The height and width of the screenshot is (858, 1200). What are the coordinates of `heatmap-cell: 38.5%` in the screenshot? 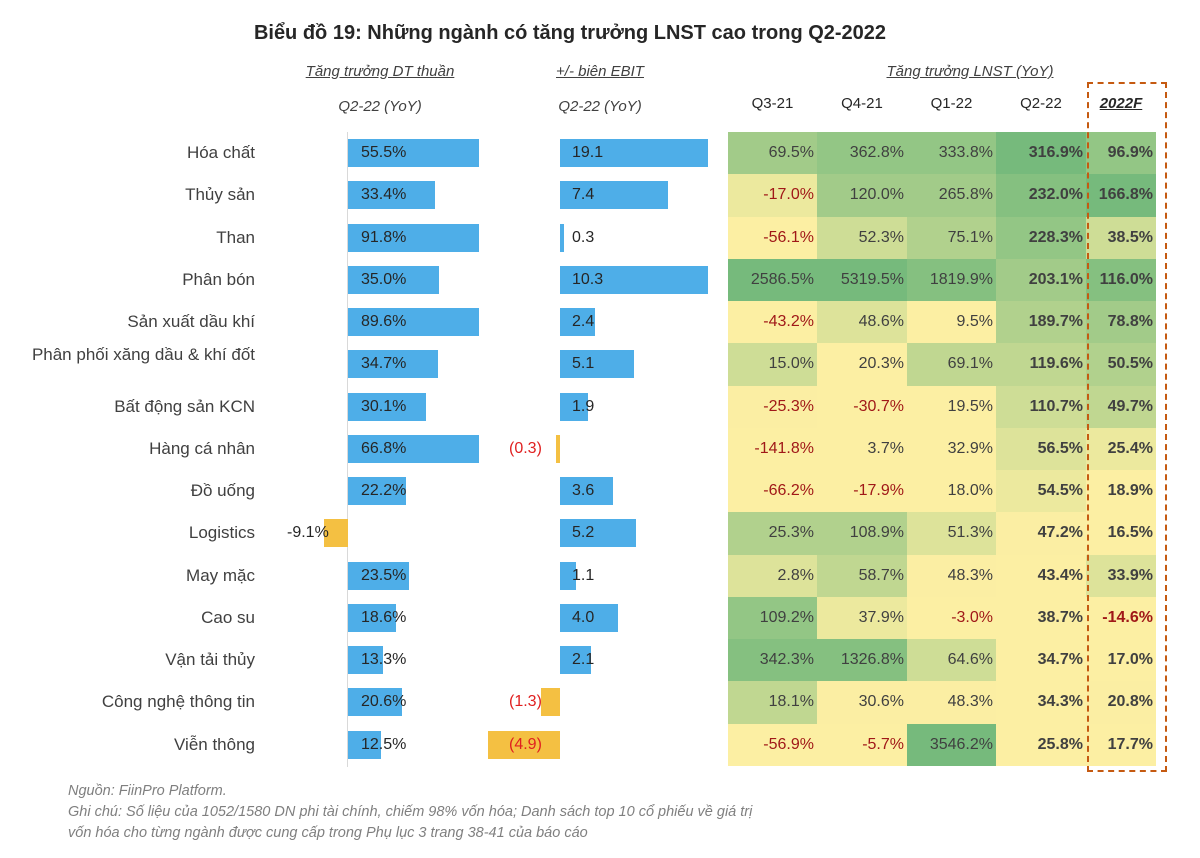 It's located at (1121, 237).